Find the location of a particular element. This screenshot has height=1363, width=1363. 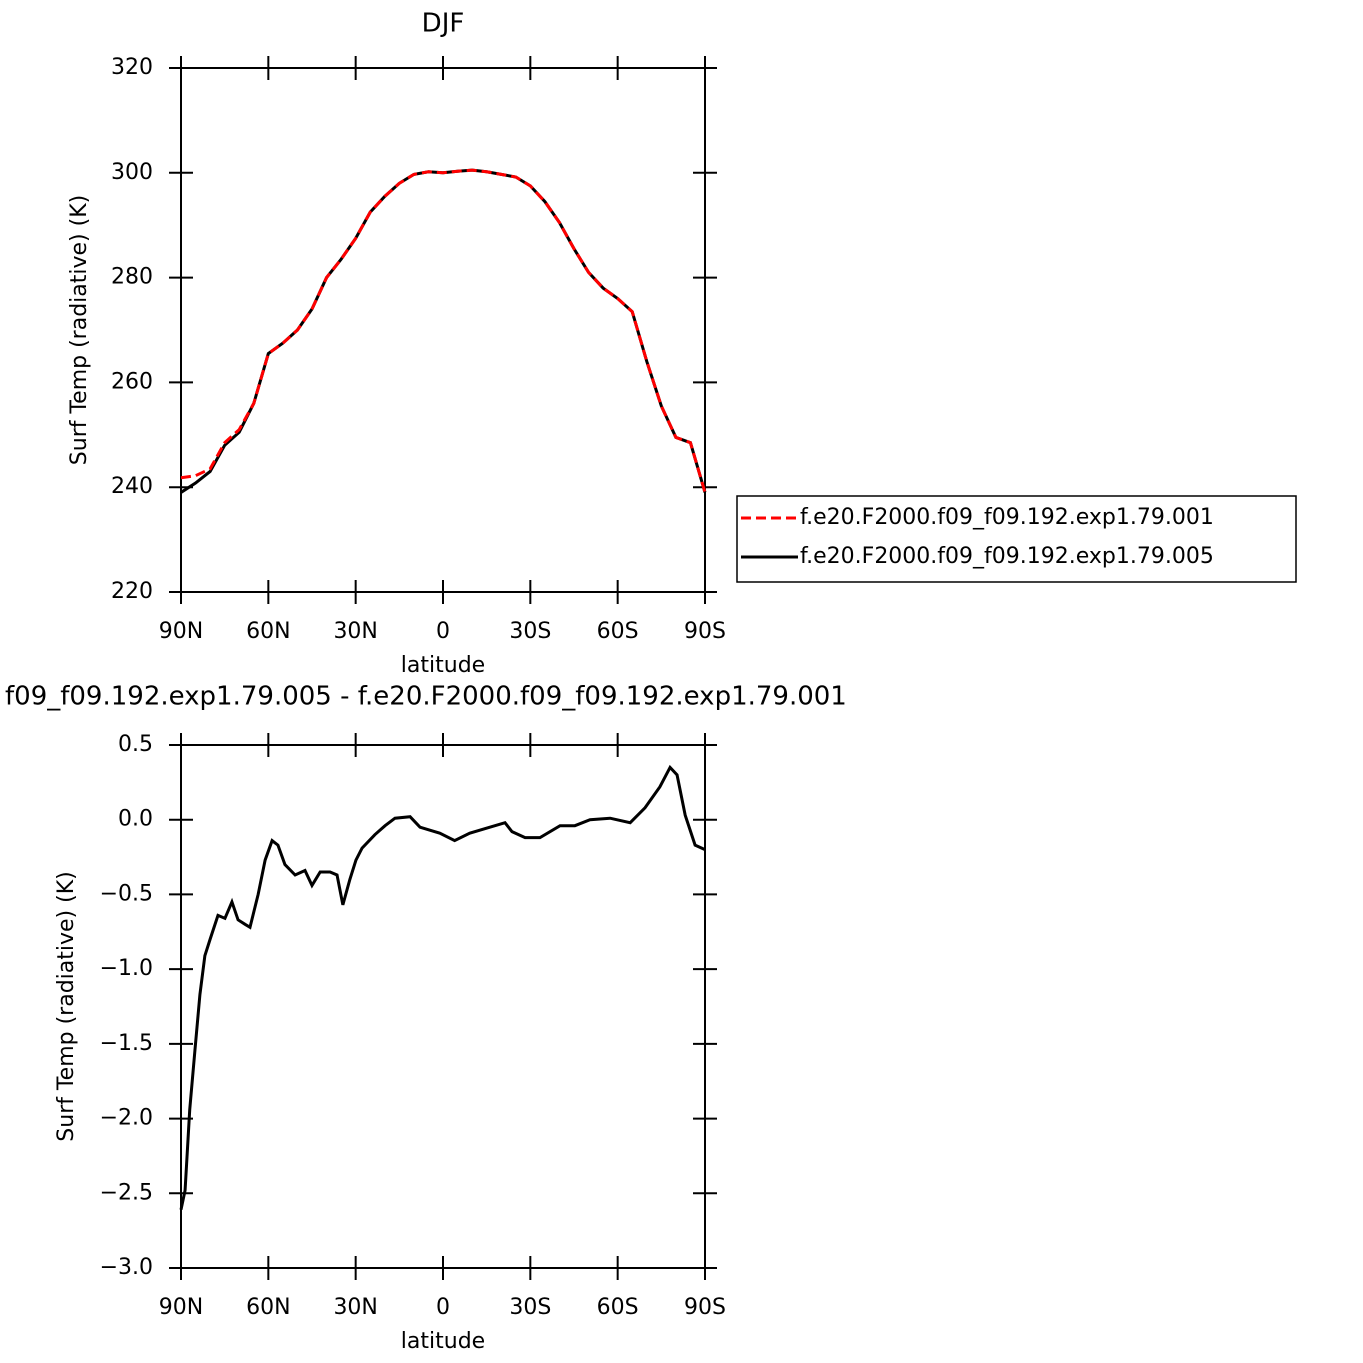

y-tick-label: 280 is located at coordinates (132, 277).